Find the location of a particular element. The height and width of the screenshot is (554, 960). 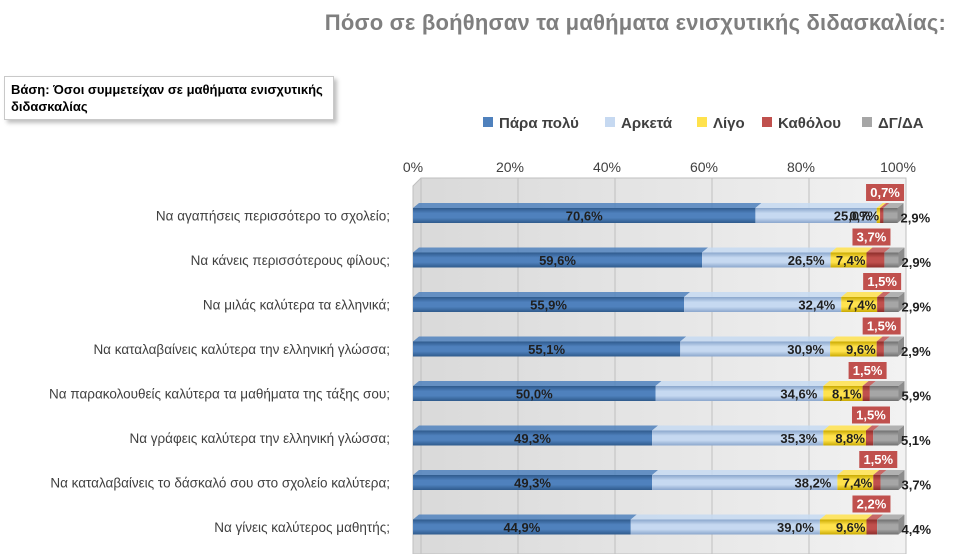

data-label: 3,7% is located at coordinates (872, 237).